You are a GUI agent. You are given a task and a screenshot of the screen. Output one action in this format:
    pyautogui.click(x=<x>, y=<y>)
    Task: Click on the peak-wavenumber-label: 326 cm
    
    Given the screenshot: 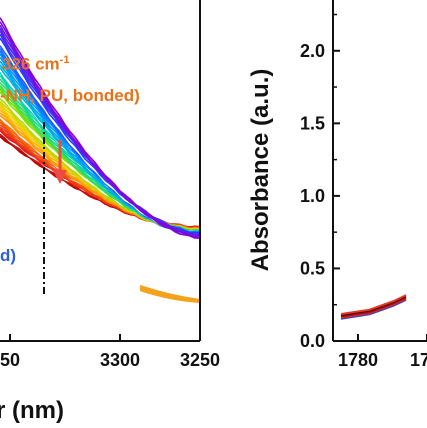 What is the action you would take?
    pyautogui.click(x=31, y=64)
    